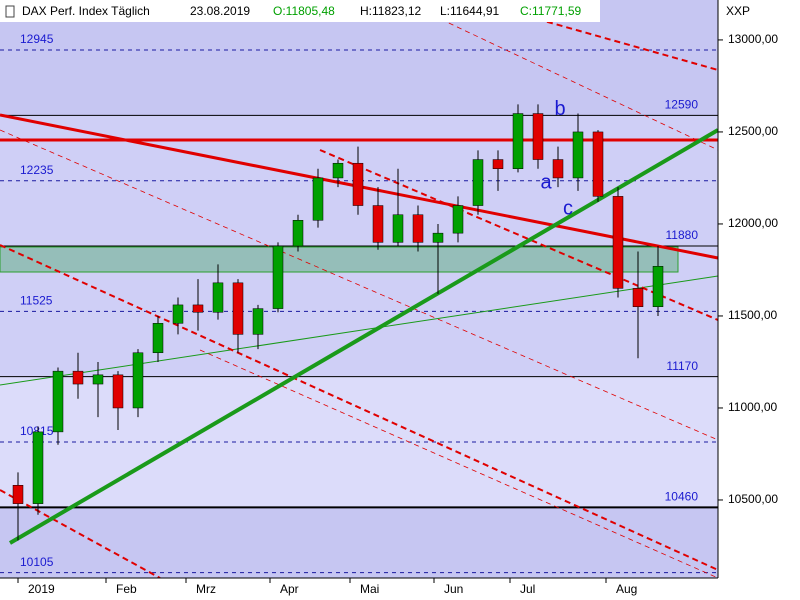 The height and width of the screenshot is (600, 800). I want to click on x-tick-label: Apr, so click(289, 589).